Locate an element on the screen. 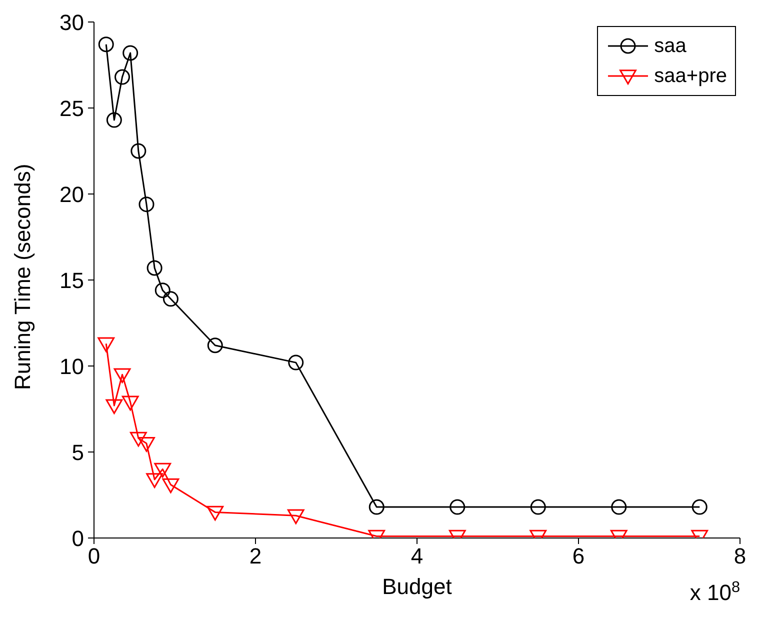  x-tick-label: 8 is located at coordinates (740, 556).